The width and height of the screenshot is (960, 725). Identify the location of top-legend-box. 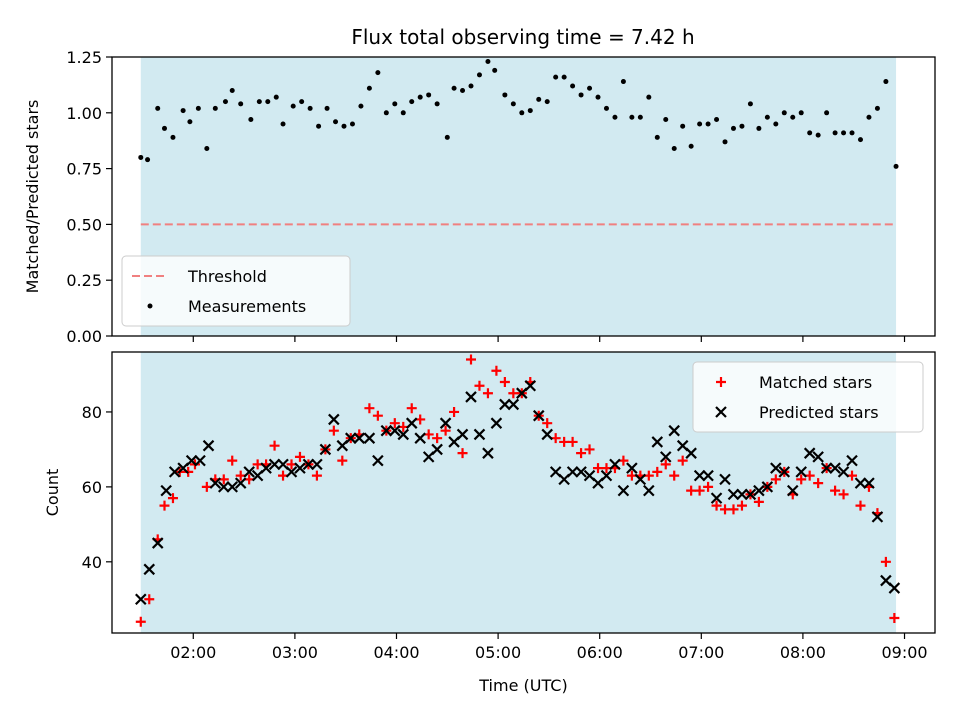
(236, 291).